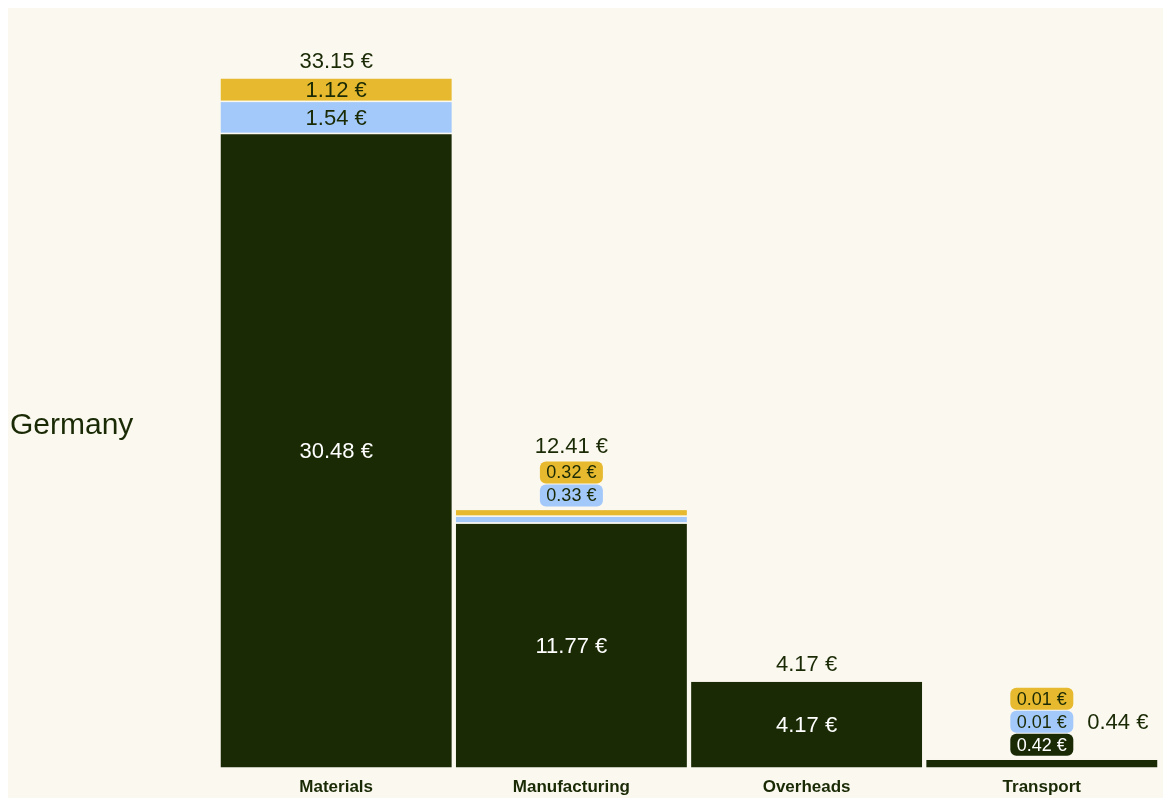 The height and width of the screenshot is (798, 1171). What do you see at coordinates (72, 423) in the screenshot?
I see `text: Germany` at bounding box center [72, 423].